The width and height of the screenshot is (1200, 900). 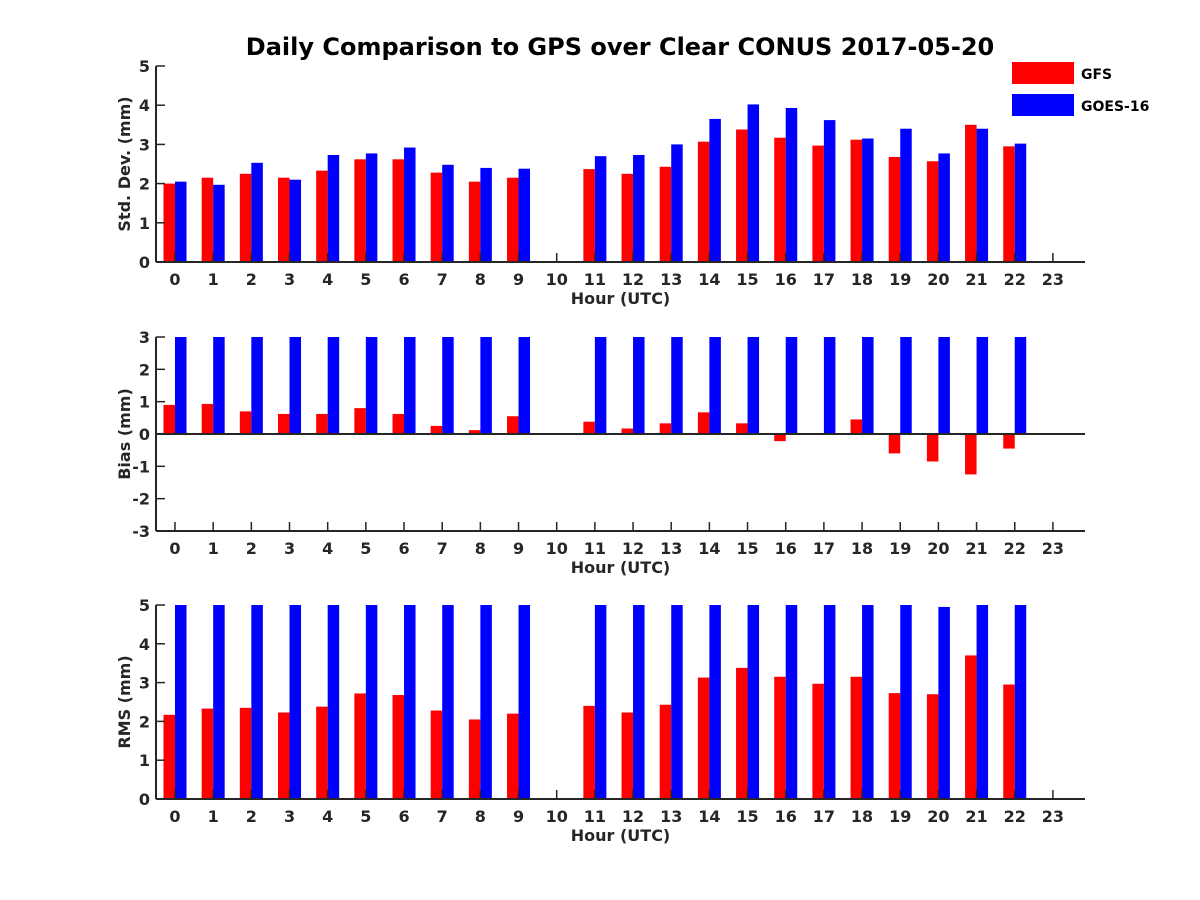 I want to click on x-tick-label: 4, so click(x=327, y=279).